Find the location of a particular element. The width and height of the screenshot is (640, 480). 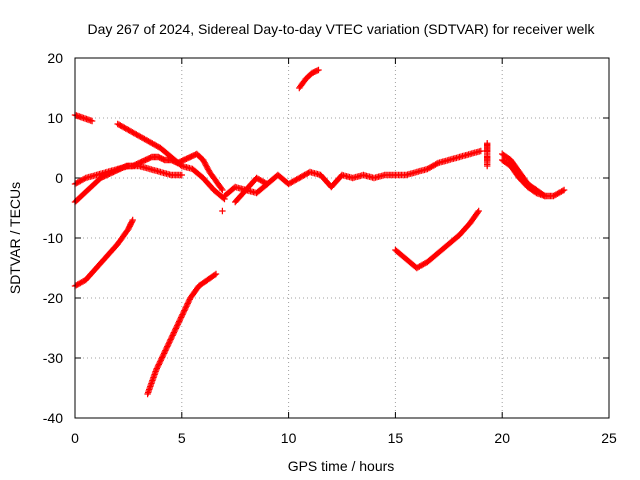

y-tick-label: 10 is located at coordinates (55, 118).